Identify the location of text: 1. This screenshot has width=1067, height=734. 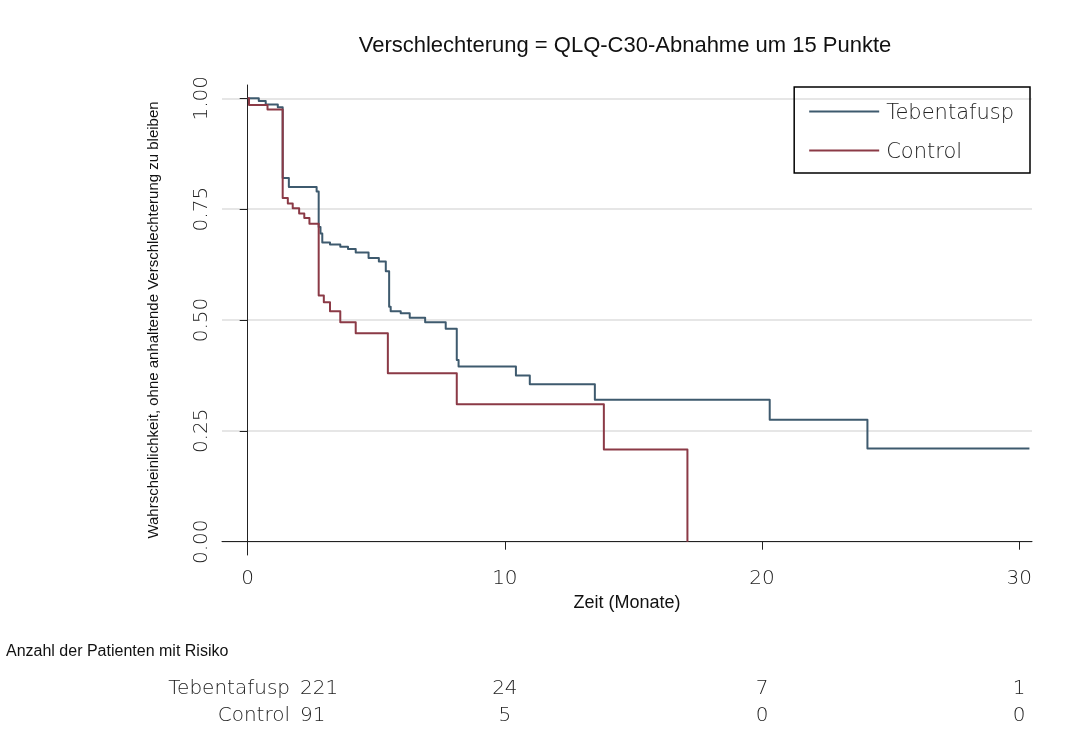
(1019, 687).